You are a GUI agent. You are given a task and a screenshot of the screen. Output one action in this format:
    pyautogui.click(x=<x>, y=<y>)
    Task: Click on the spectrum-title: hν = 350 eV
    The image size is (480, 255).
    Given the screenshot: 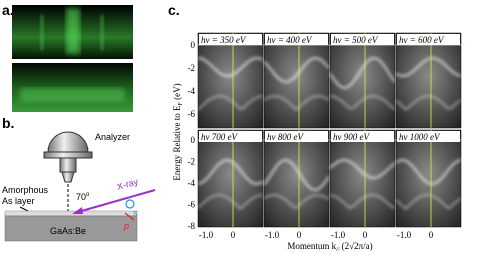 What is the action you would take?
    pyautogui.click(x=224, y=40)
    